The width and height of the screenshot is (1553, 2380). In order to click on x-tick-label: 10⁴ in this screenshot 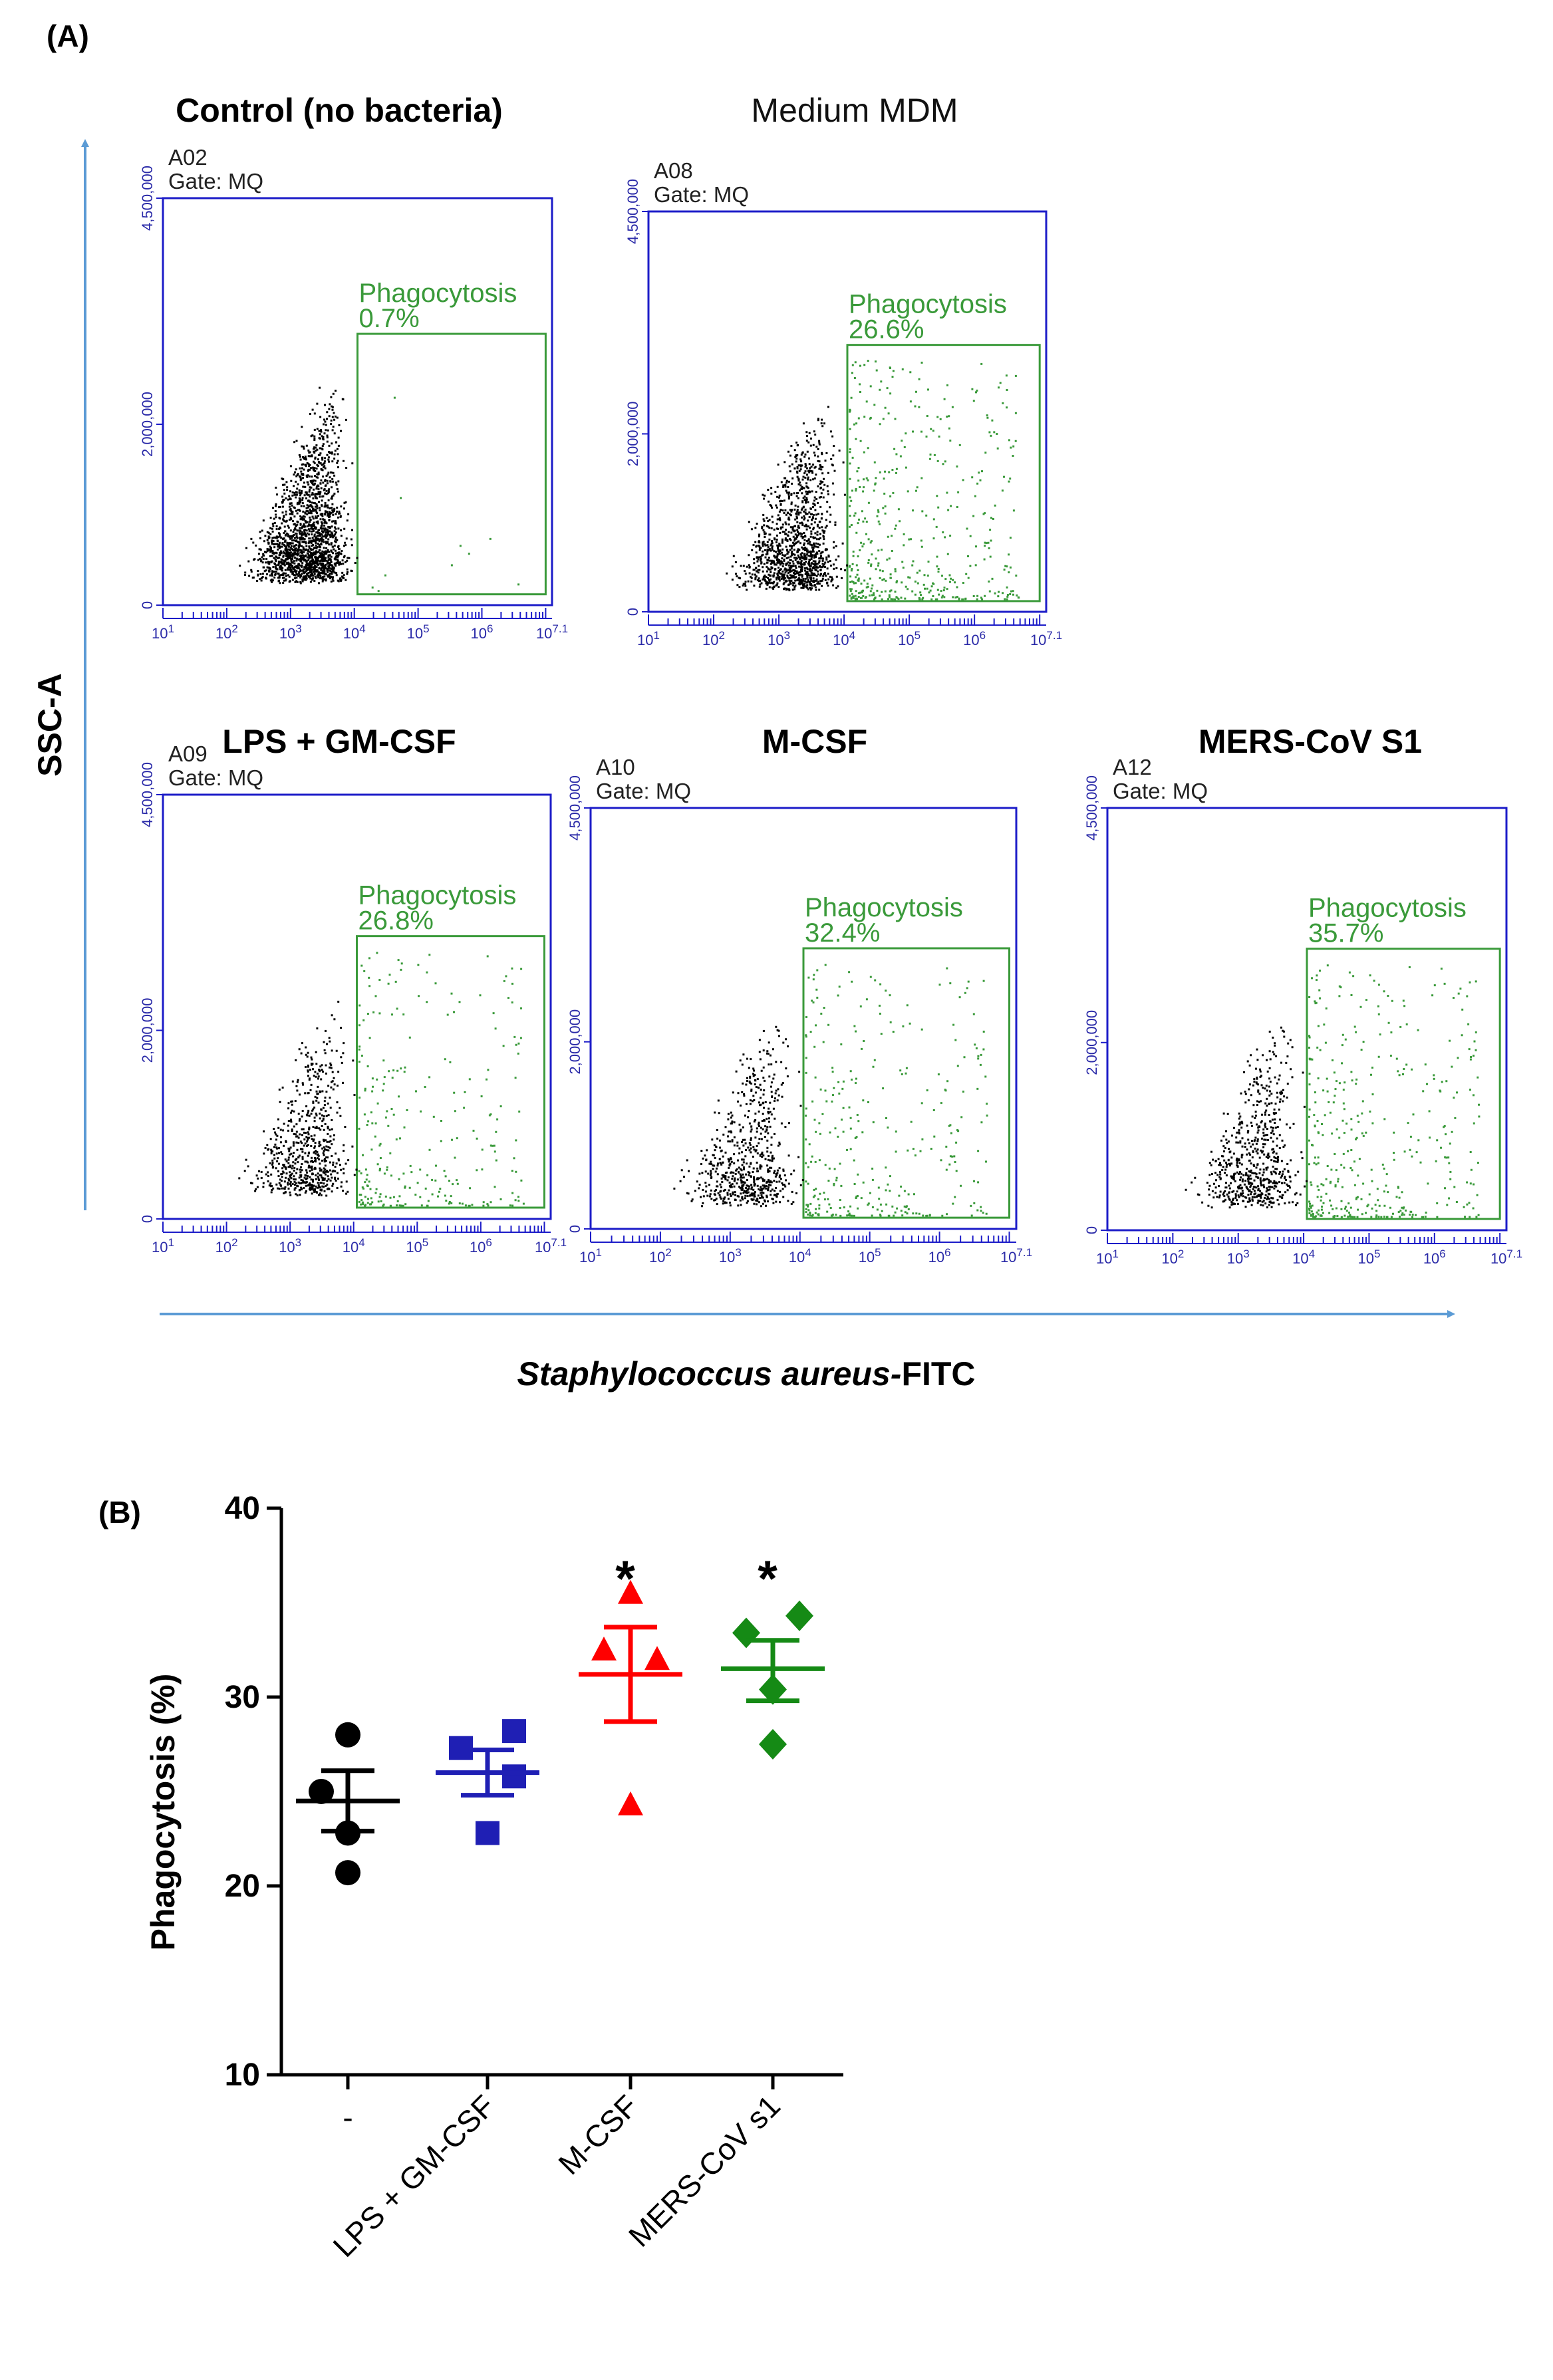, I will do `click(354, 632)`.